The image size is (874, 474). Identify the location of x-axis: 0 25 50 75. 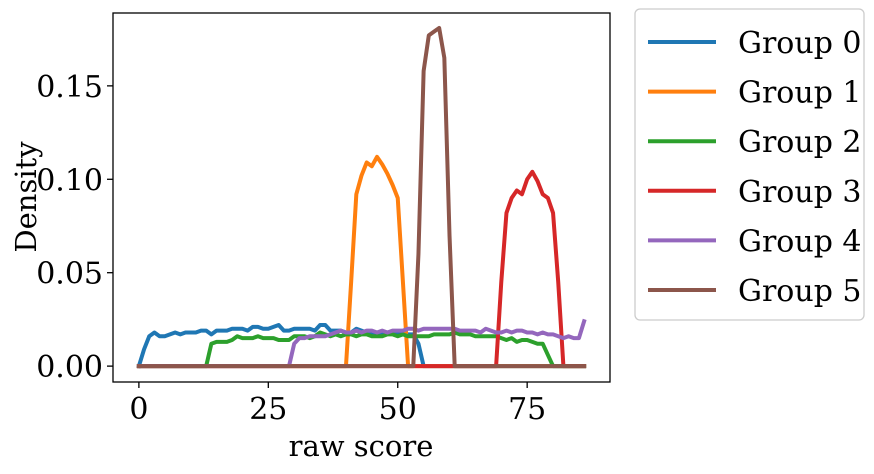
(337, 404).